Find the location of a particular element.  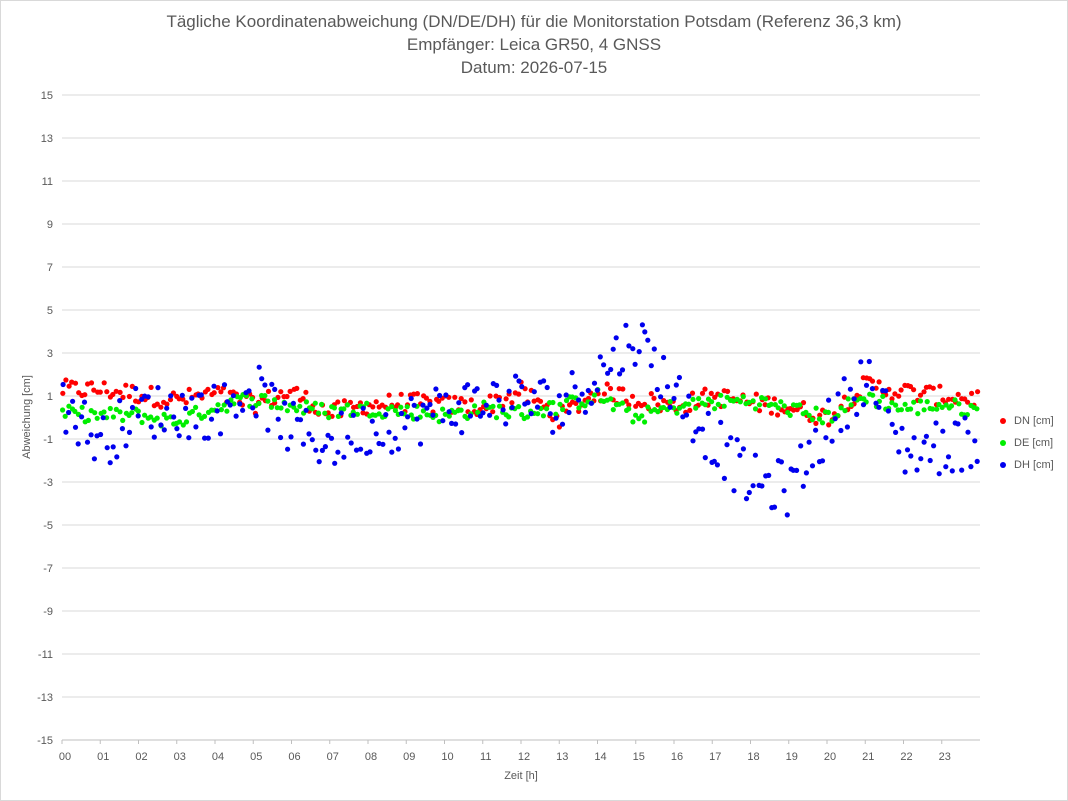

y-tick-label: -11 is located at coordinates (45, 655).